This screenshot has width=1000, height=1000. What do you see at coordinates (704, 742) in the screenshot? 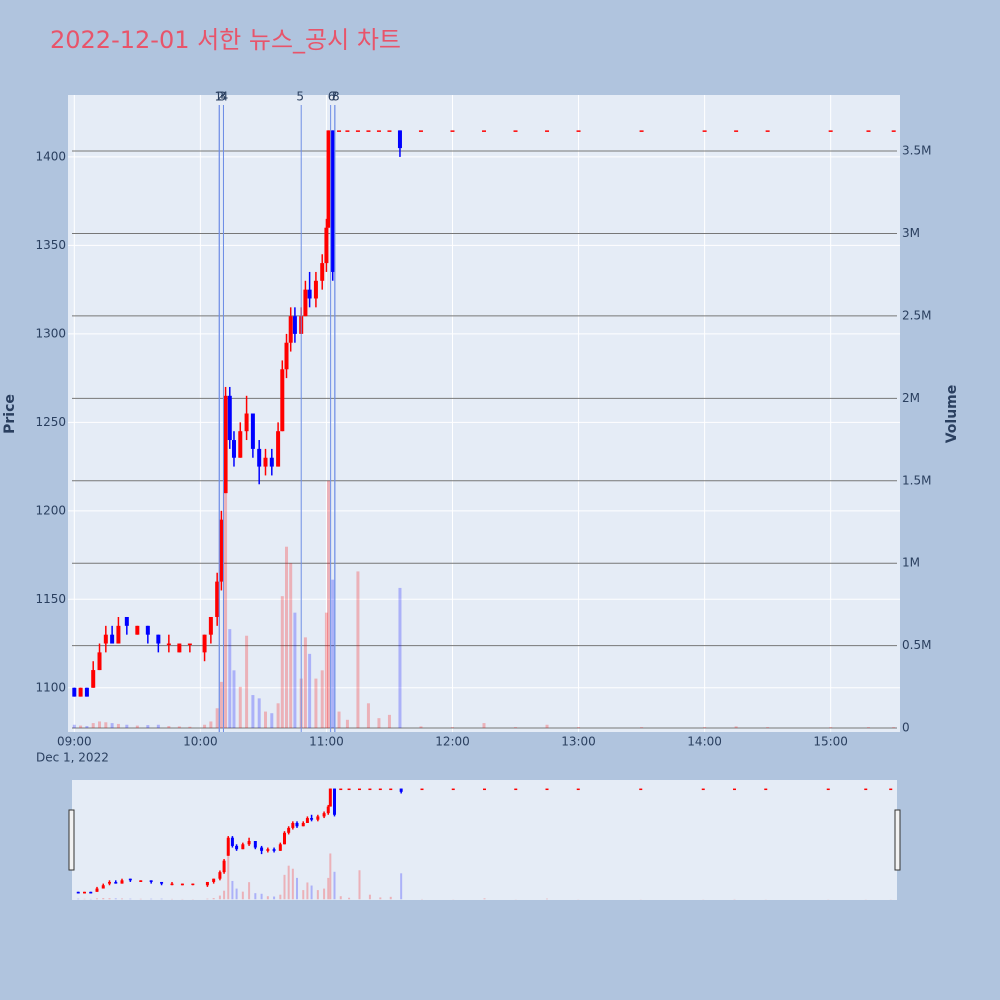
I see `x-tick-label: 14:00` at bounding box center [704, 742].